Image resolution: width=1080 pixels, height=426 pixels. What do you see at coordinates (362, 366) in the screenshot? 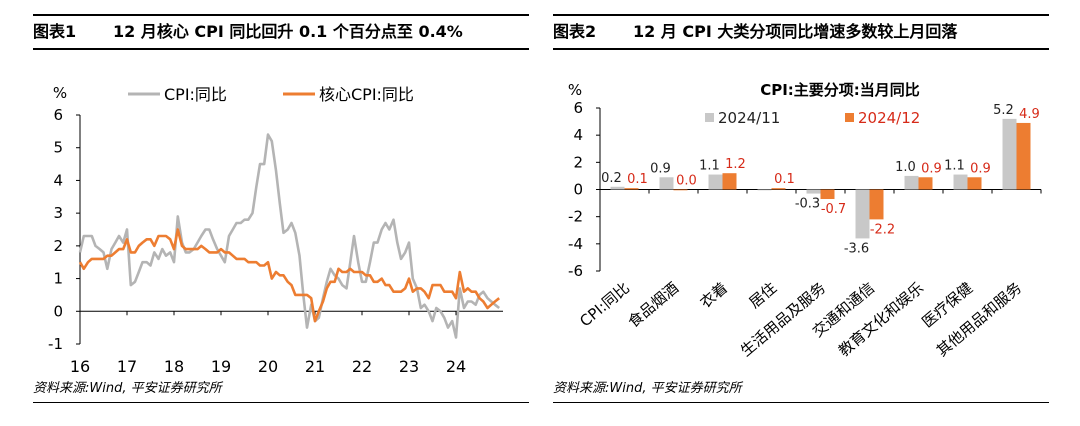
I see `x-tick-label: 22` at bounding box center [362, 366].